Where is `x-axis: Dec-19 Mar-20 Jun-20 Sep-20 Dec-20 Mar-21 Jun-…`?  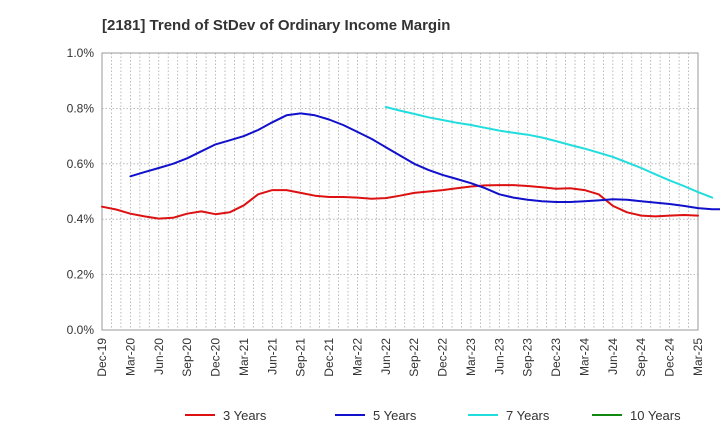 x-axis: Dec-19 Mar-20 Jun-20 Sep-20 Dec-20 Mar-21 Jun-… is located at coordinates (400, 357).